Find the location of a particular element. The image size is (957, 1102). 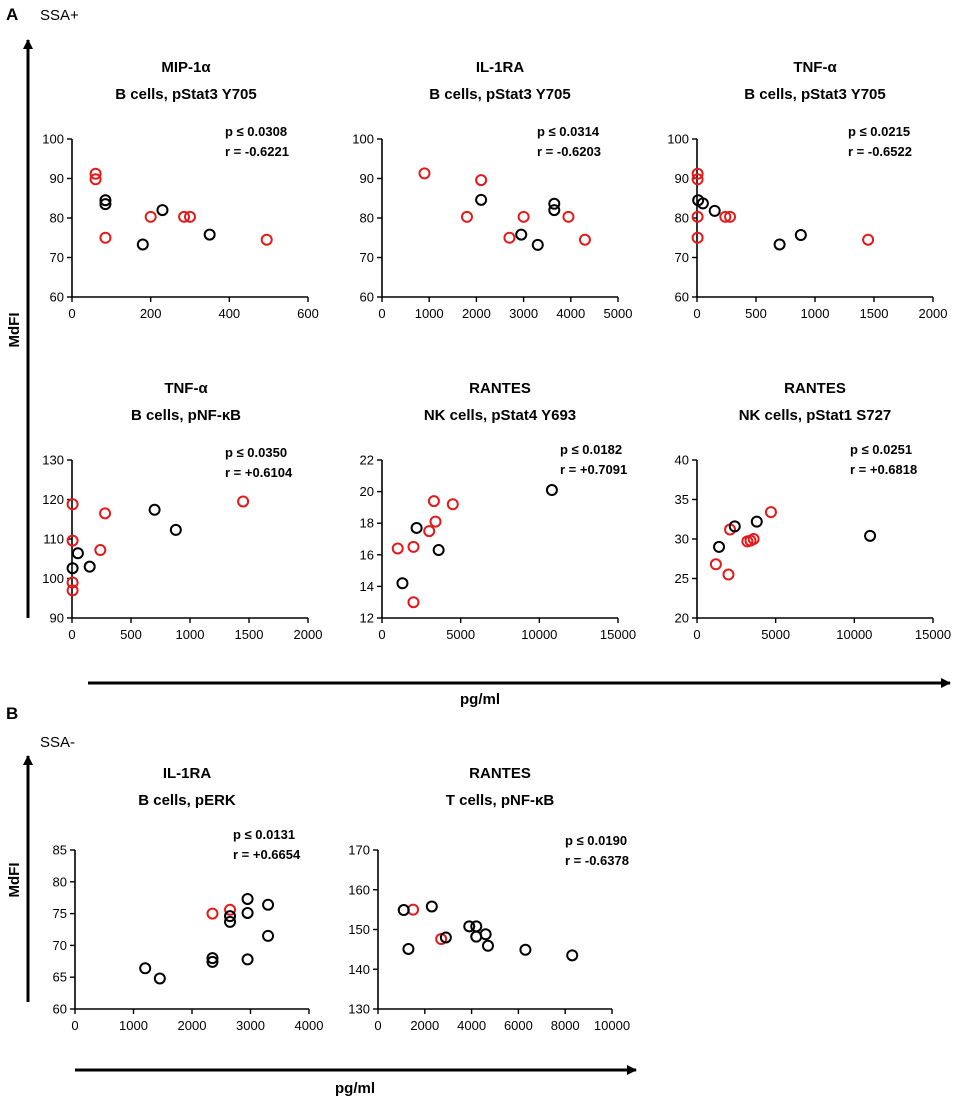

r-value-label: r = +0.6818 is located at coordinates (883, 469).